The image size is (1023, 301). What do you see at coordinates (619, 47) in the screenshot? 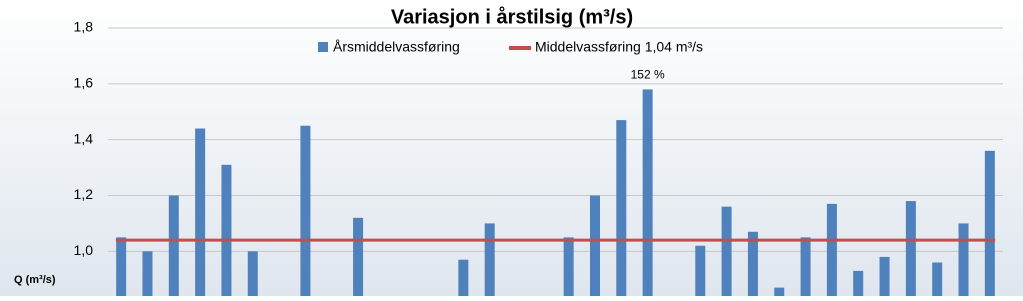
I see `legend-label: Middelvassføring 1,04 m³/s` at bounding box center [619, 47].